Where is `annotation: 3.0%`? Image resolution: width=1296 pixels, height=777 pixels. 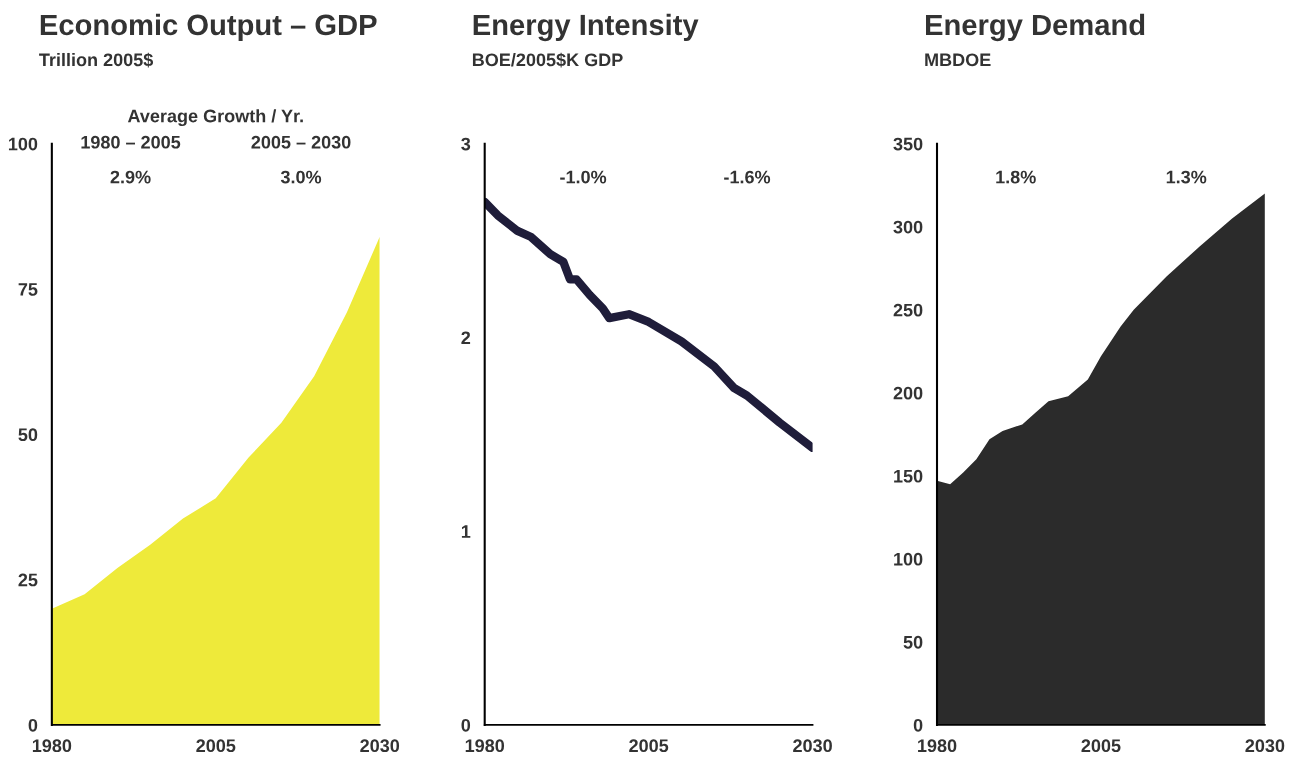
annotation: 3.0% is located at coordinates (301, 177).